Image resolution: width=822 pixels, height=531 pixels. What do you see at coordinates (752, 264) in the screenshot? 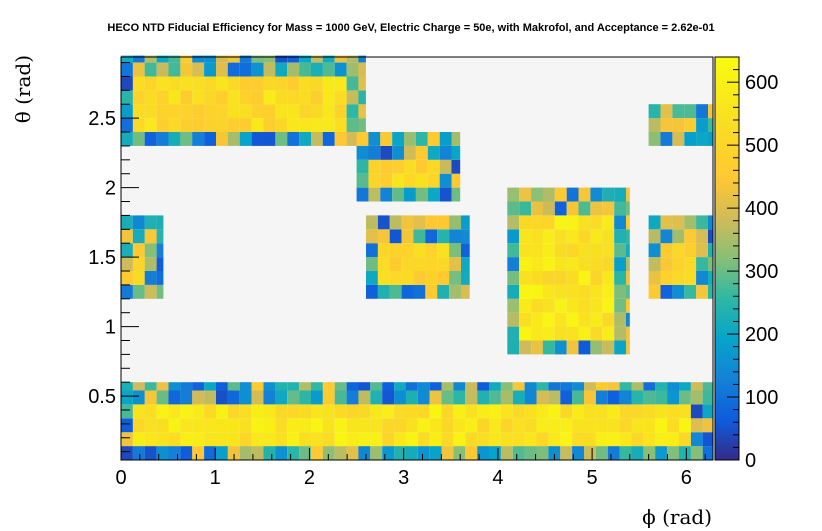
I see `colorbar-axis: 0 100 200 300 400 500 600` at bounding box center [752, 264].